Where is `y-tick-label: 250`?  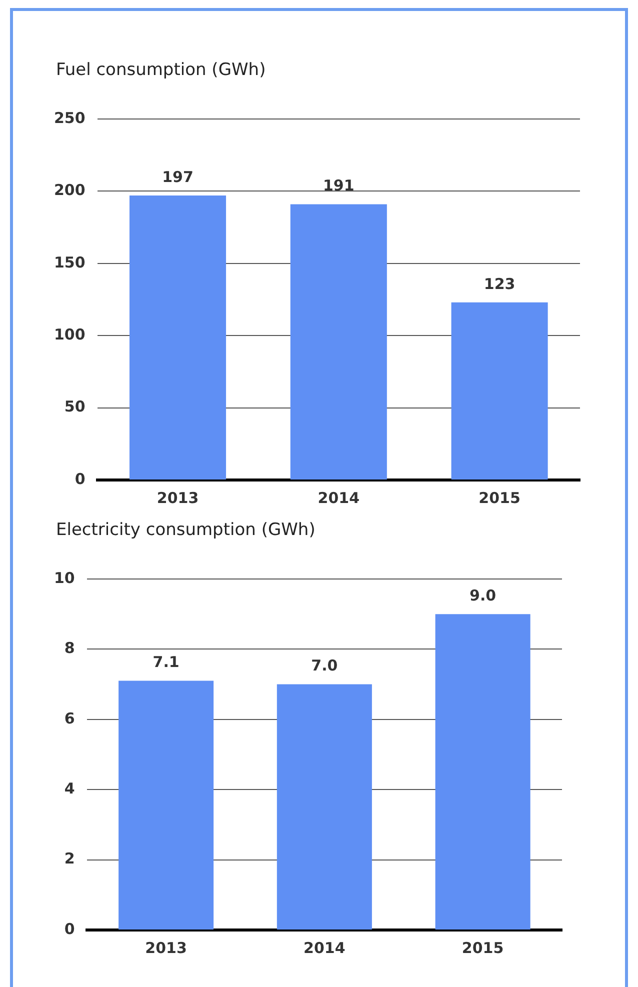 y-tick-label: 250 is located at coordinates (70, 117).